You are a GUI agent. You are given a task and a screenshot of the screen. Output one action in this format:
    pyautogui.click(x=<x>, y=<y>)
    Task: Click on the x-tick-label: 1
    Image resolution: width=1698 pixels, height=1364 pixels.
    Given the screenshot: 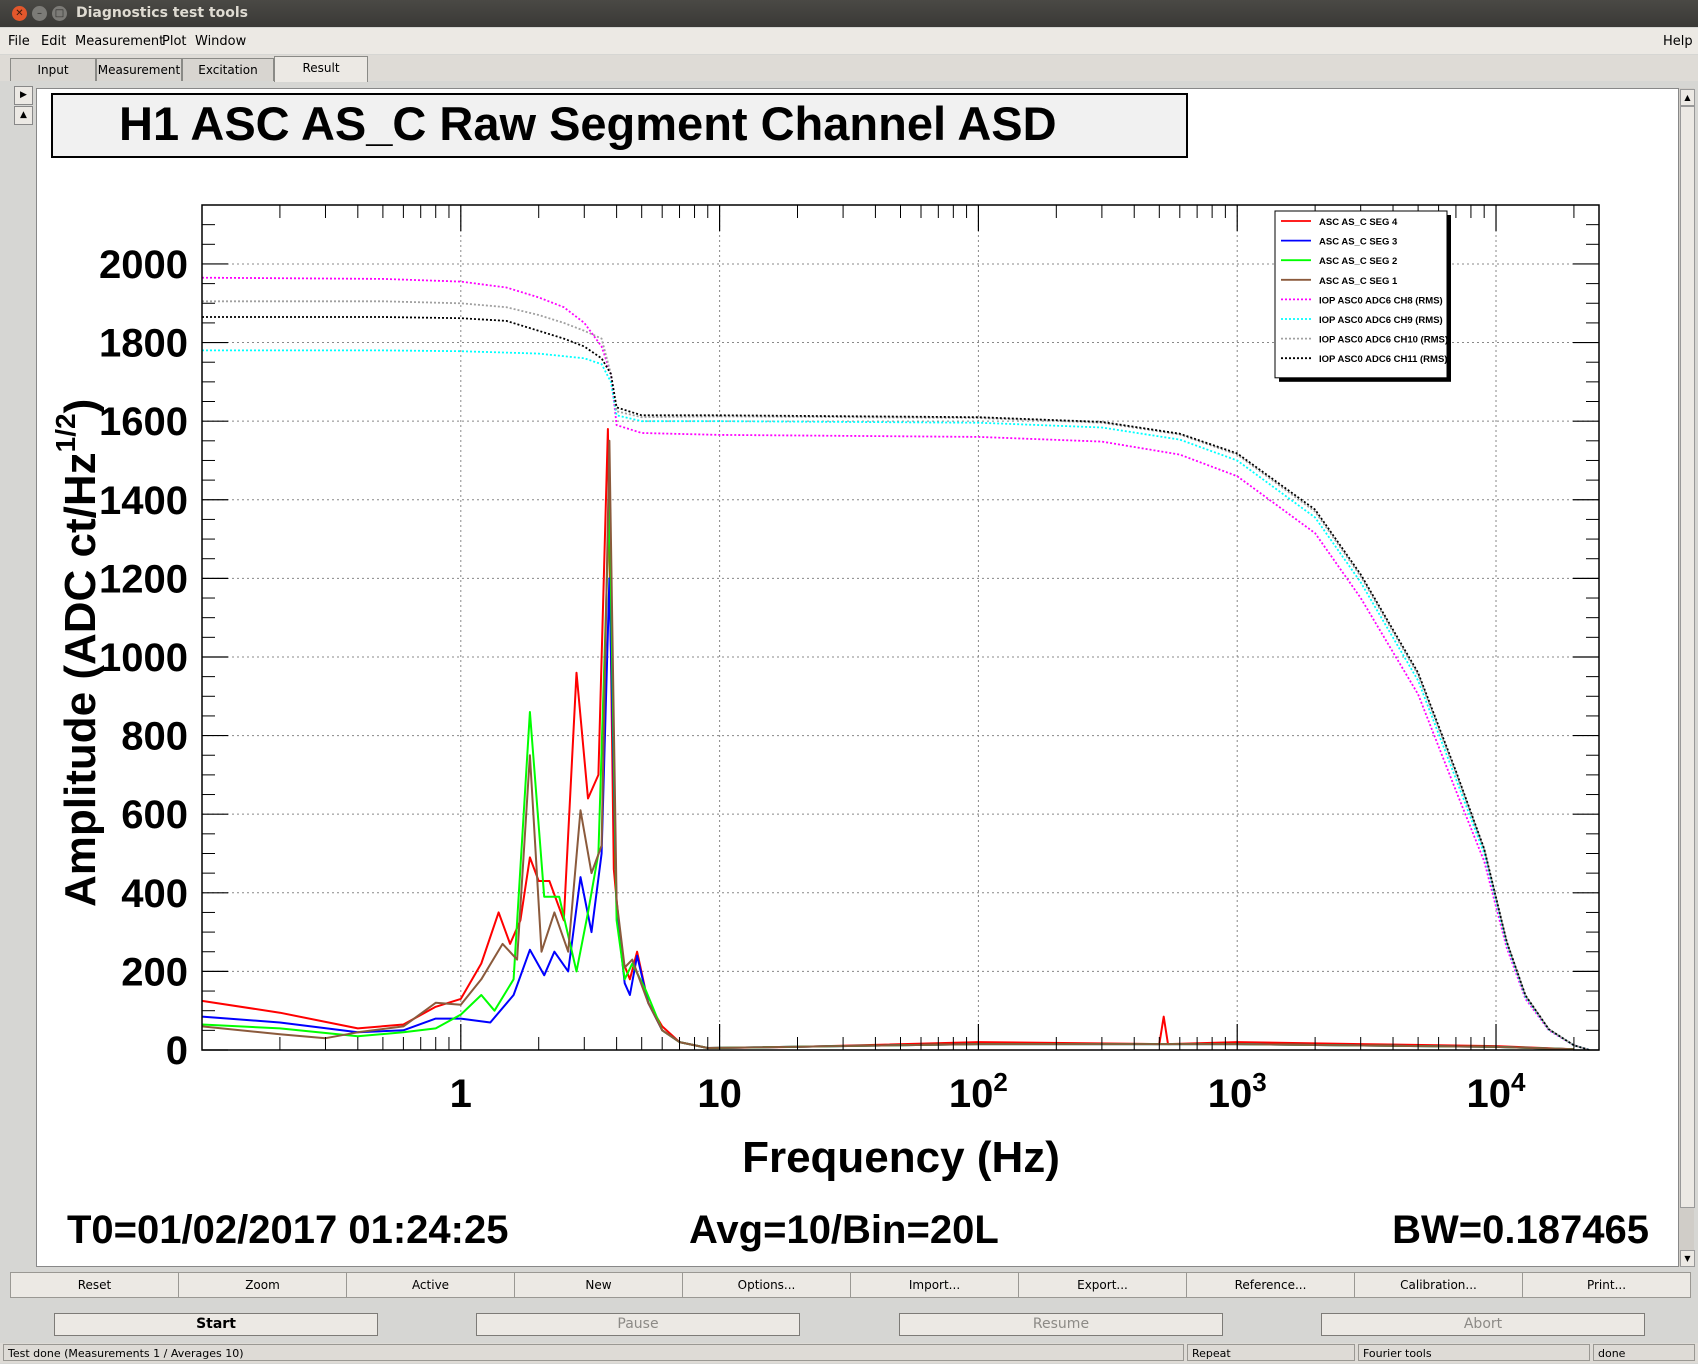 What is the action you would take?
    pyautogui.click(x=461, y=1094)
    